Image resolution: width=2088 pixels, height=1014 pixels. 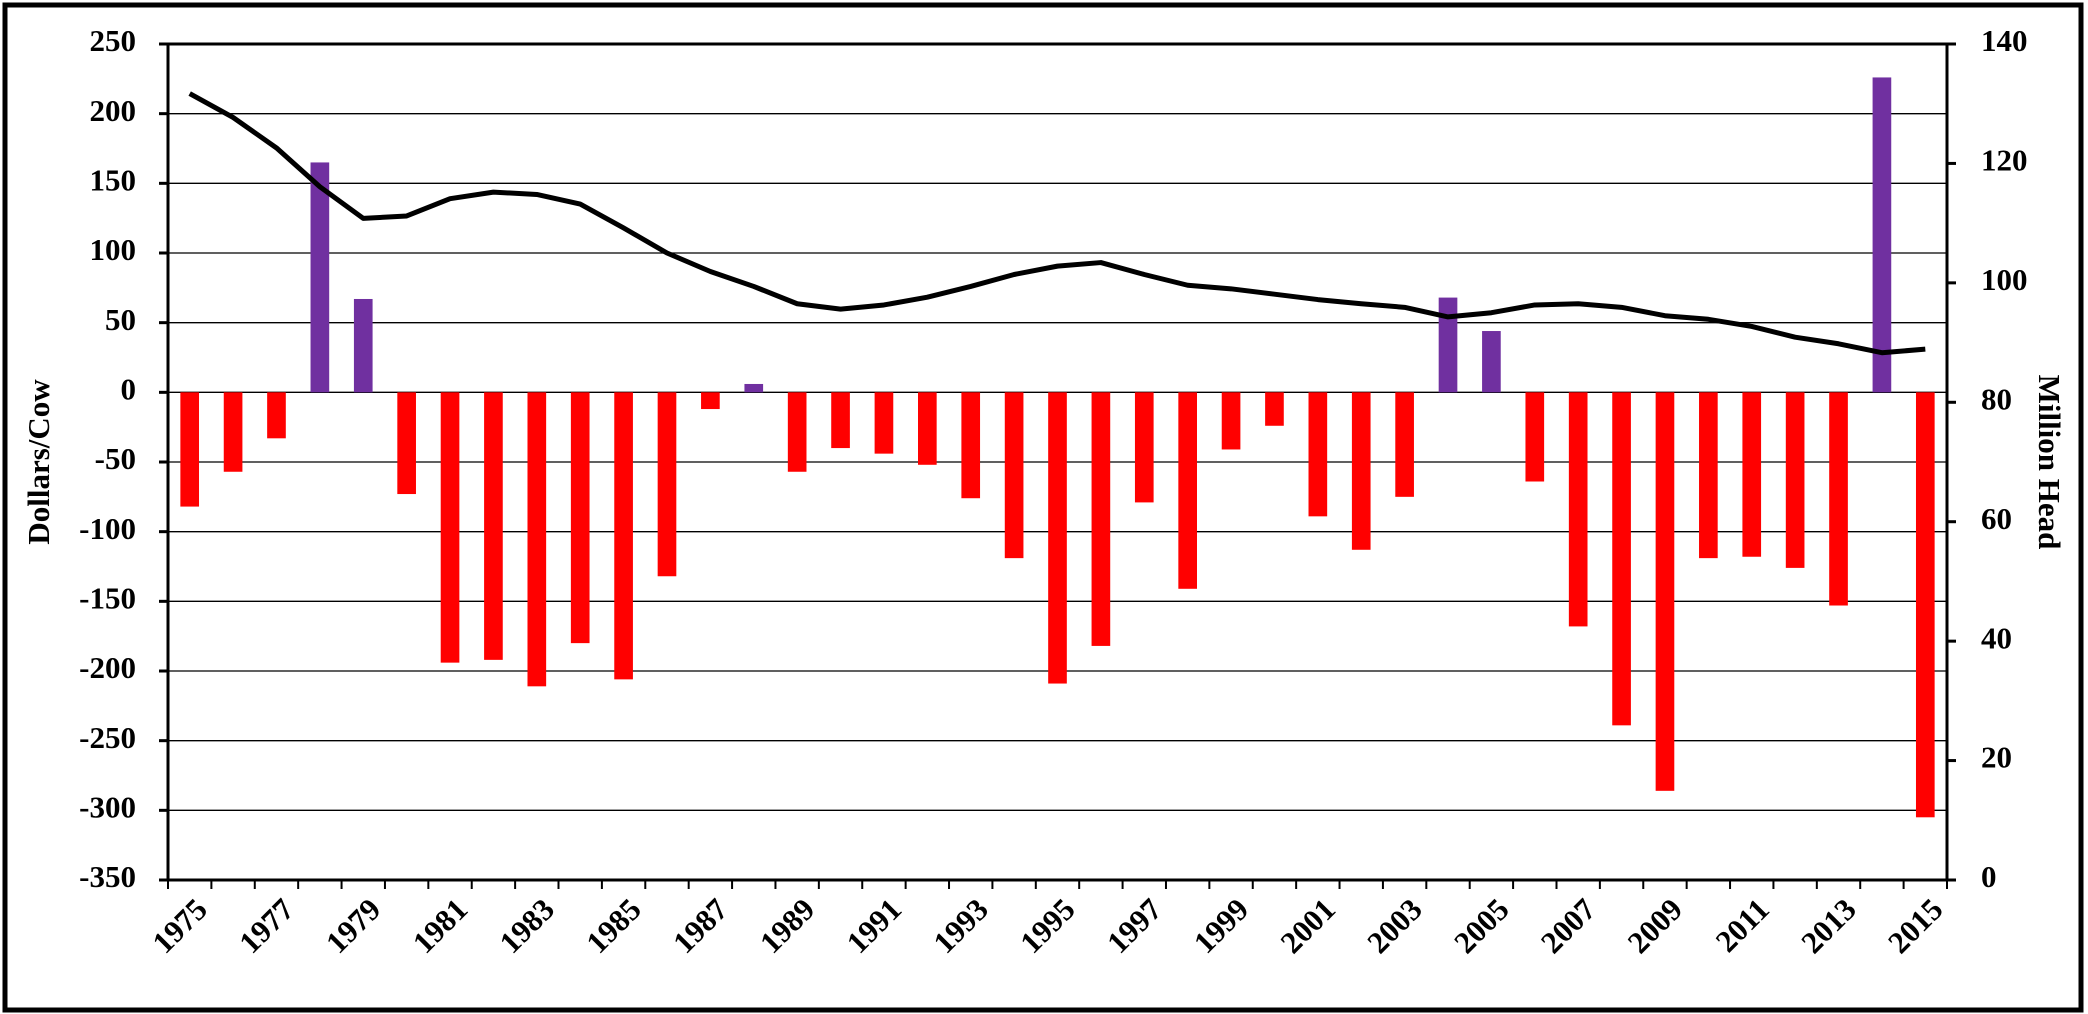 I want to click on x-tick-label: 1999, so click(x=1221, y=925).